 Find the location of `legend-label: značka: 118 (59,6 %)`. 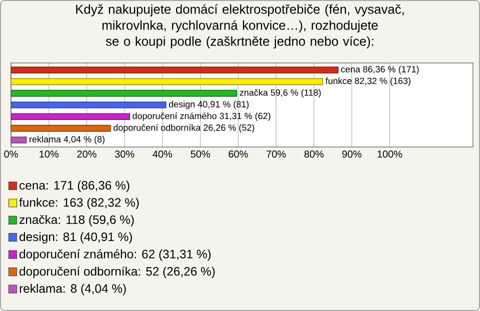

legend-label: značka: 118 (59,6 %) is located at coordinates (77, 220).